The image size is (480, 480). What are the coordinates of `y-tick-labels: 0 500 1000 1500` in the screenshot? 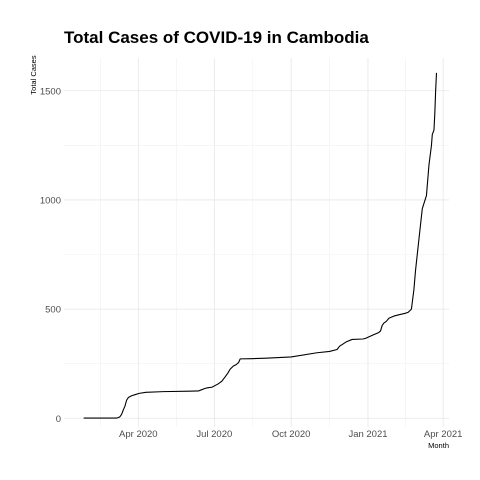 It's located at (50, 255).